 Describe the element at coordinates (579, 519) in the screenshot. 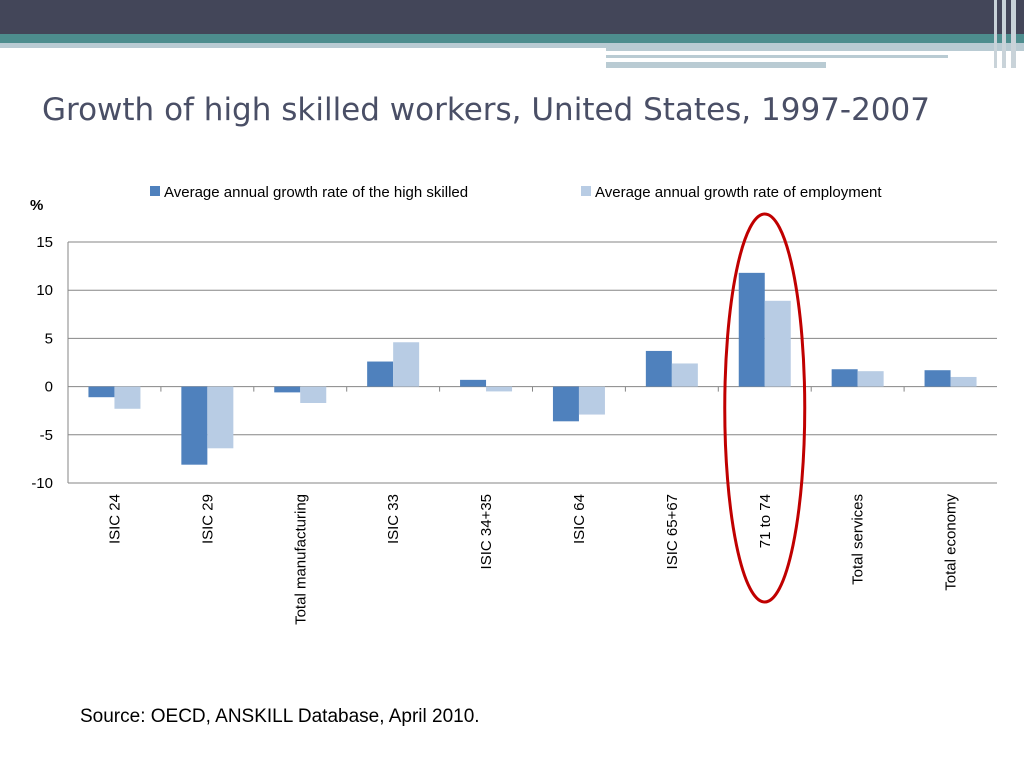

I see `x-tick-label: ISIC 64` at that location.